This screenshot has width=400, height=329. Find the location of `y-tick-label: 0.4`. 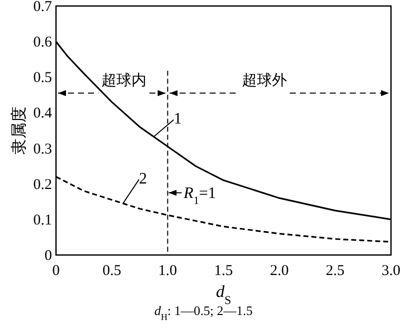

y-tick-label: 0.4 is located at coordinates (42, 114).